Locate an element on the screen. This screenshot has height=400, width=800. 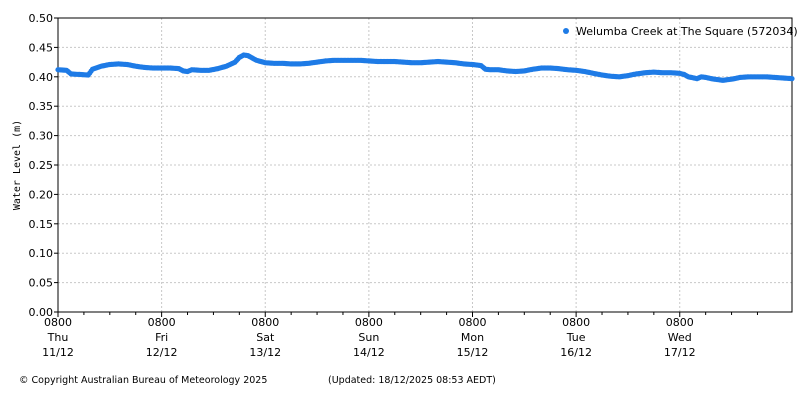
y-axis-label: Water Level (m) is located at coordinates (17, 165).